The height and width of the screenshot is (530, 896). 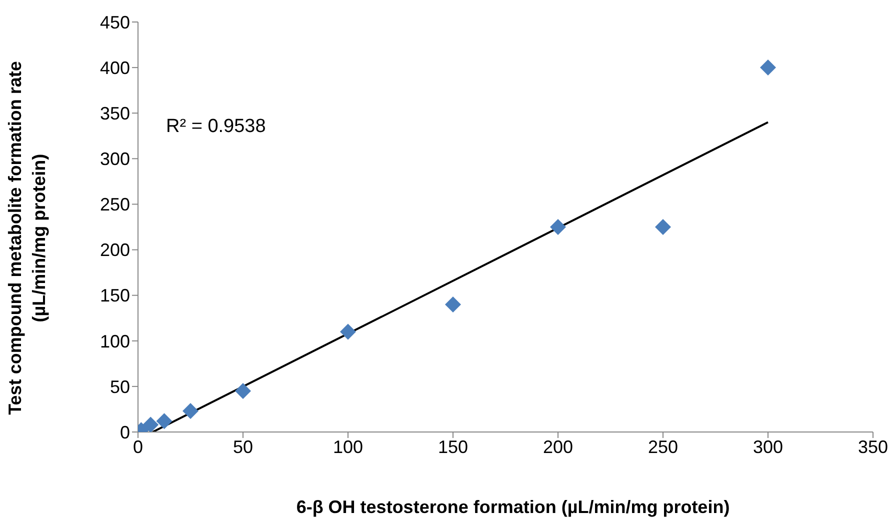 I want to click on x-tick-label: 300, so click(x=768, y=446).